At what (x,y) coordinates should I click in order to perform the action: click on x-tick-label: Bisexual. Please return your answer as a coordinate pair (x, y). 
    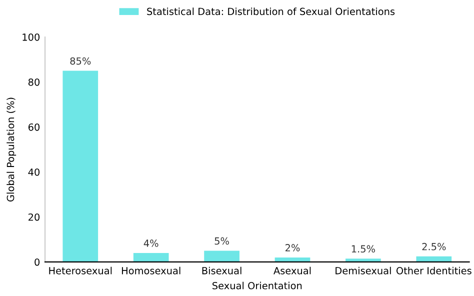
    Looking at the image, I should click on (222, 270).